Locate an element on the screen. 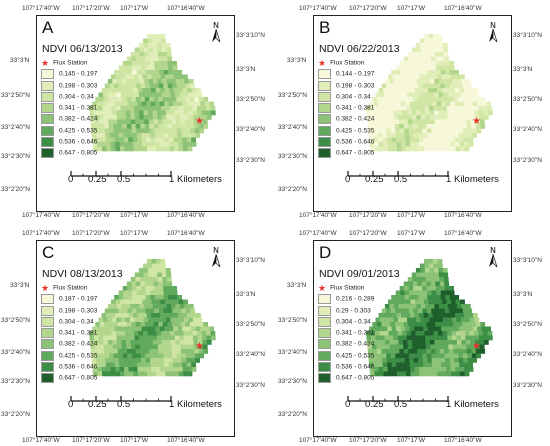 The width and height of the screenshot is (550, 446). top-longitude-label: 107°17'20"W is located at coordinates (91, 233).